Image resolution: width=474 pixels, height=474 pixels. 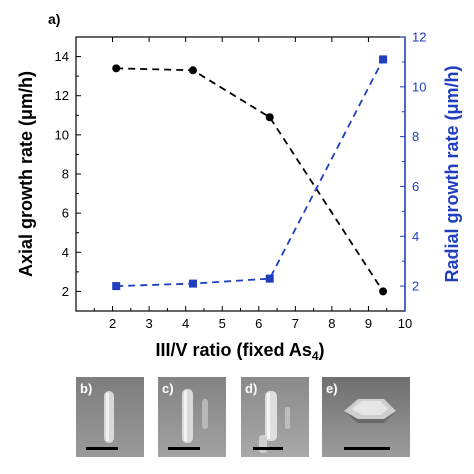 I want to click on y-left-tick-label: 6, so click(x=65, y=213).